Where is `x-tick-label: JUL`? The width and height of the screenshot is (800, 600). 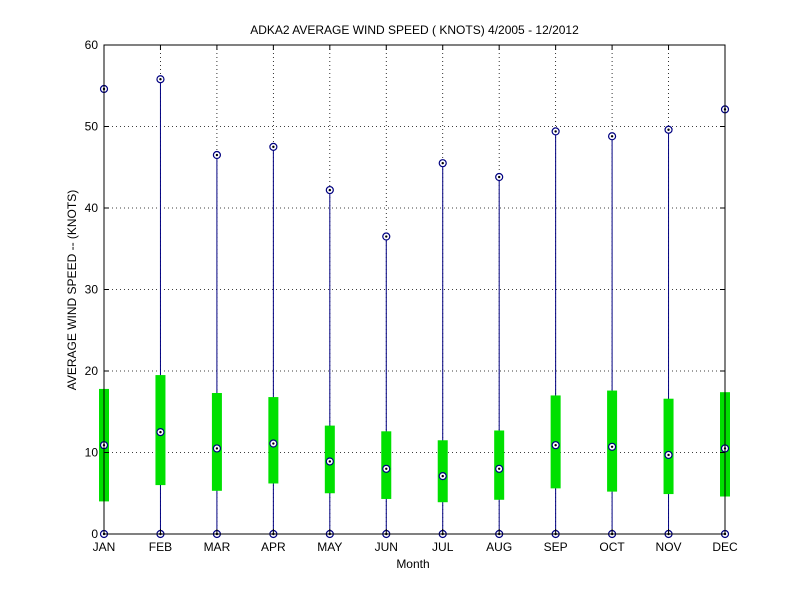 x-tick-label: JUL is located at coordinates (443, 547).